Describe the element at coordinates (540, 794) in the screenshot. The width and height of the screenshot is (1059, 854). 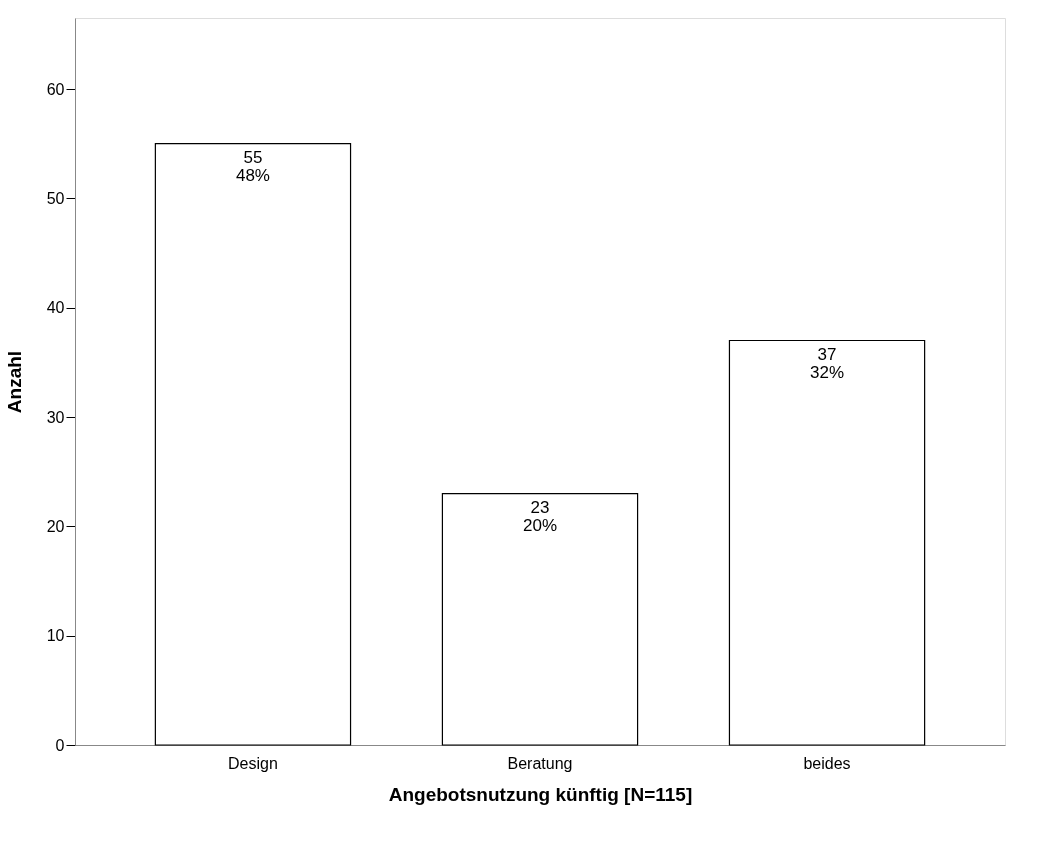
I see `x-axis-title: Angebotsnutzung künftig [N=115]` at that location.